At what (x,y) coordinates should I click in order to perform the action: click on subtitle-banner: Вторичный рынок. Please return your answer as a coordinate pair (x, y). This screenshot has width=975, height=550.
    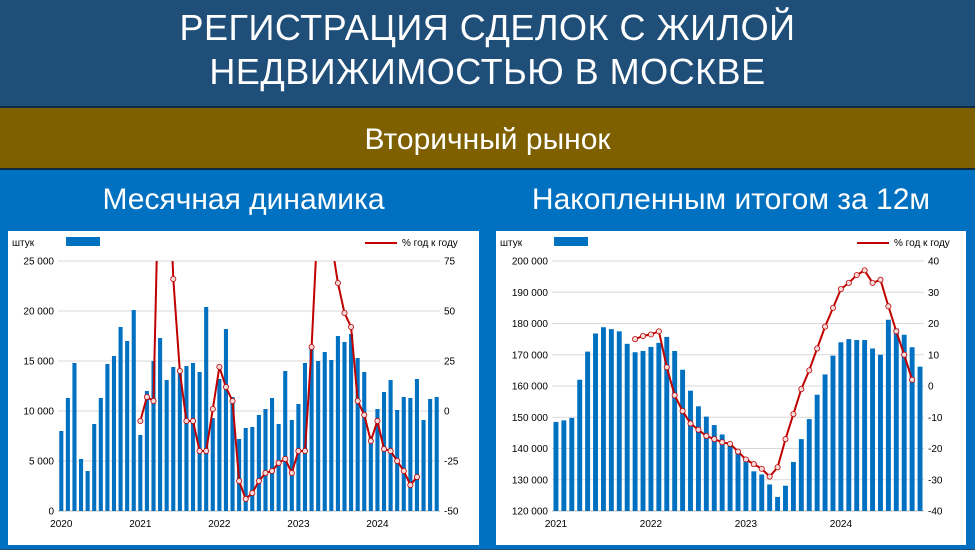
    Looking at the image, I should click on (487, 138).